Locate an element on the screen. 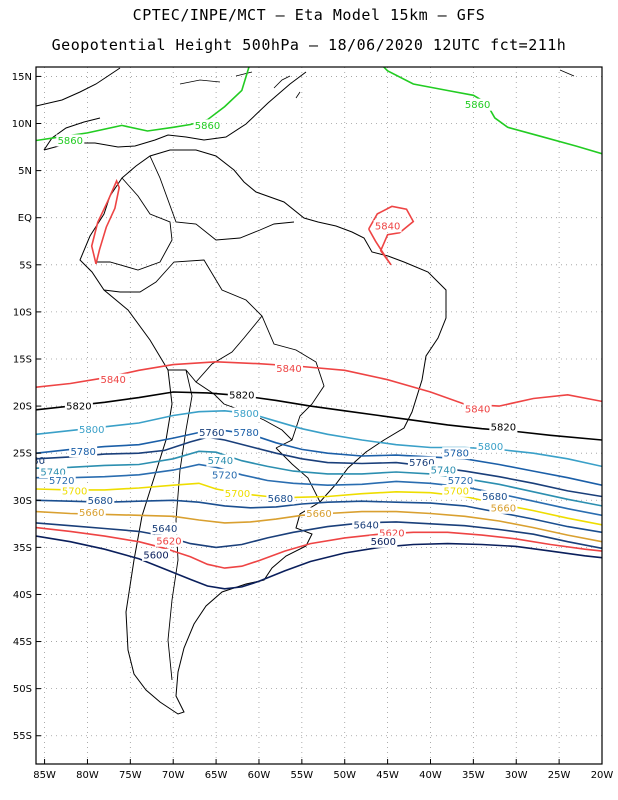 The width and height of the screenshot is (618, 800). contour-label-5600: 5600 is located at coordinates (155, 555).